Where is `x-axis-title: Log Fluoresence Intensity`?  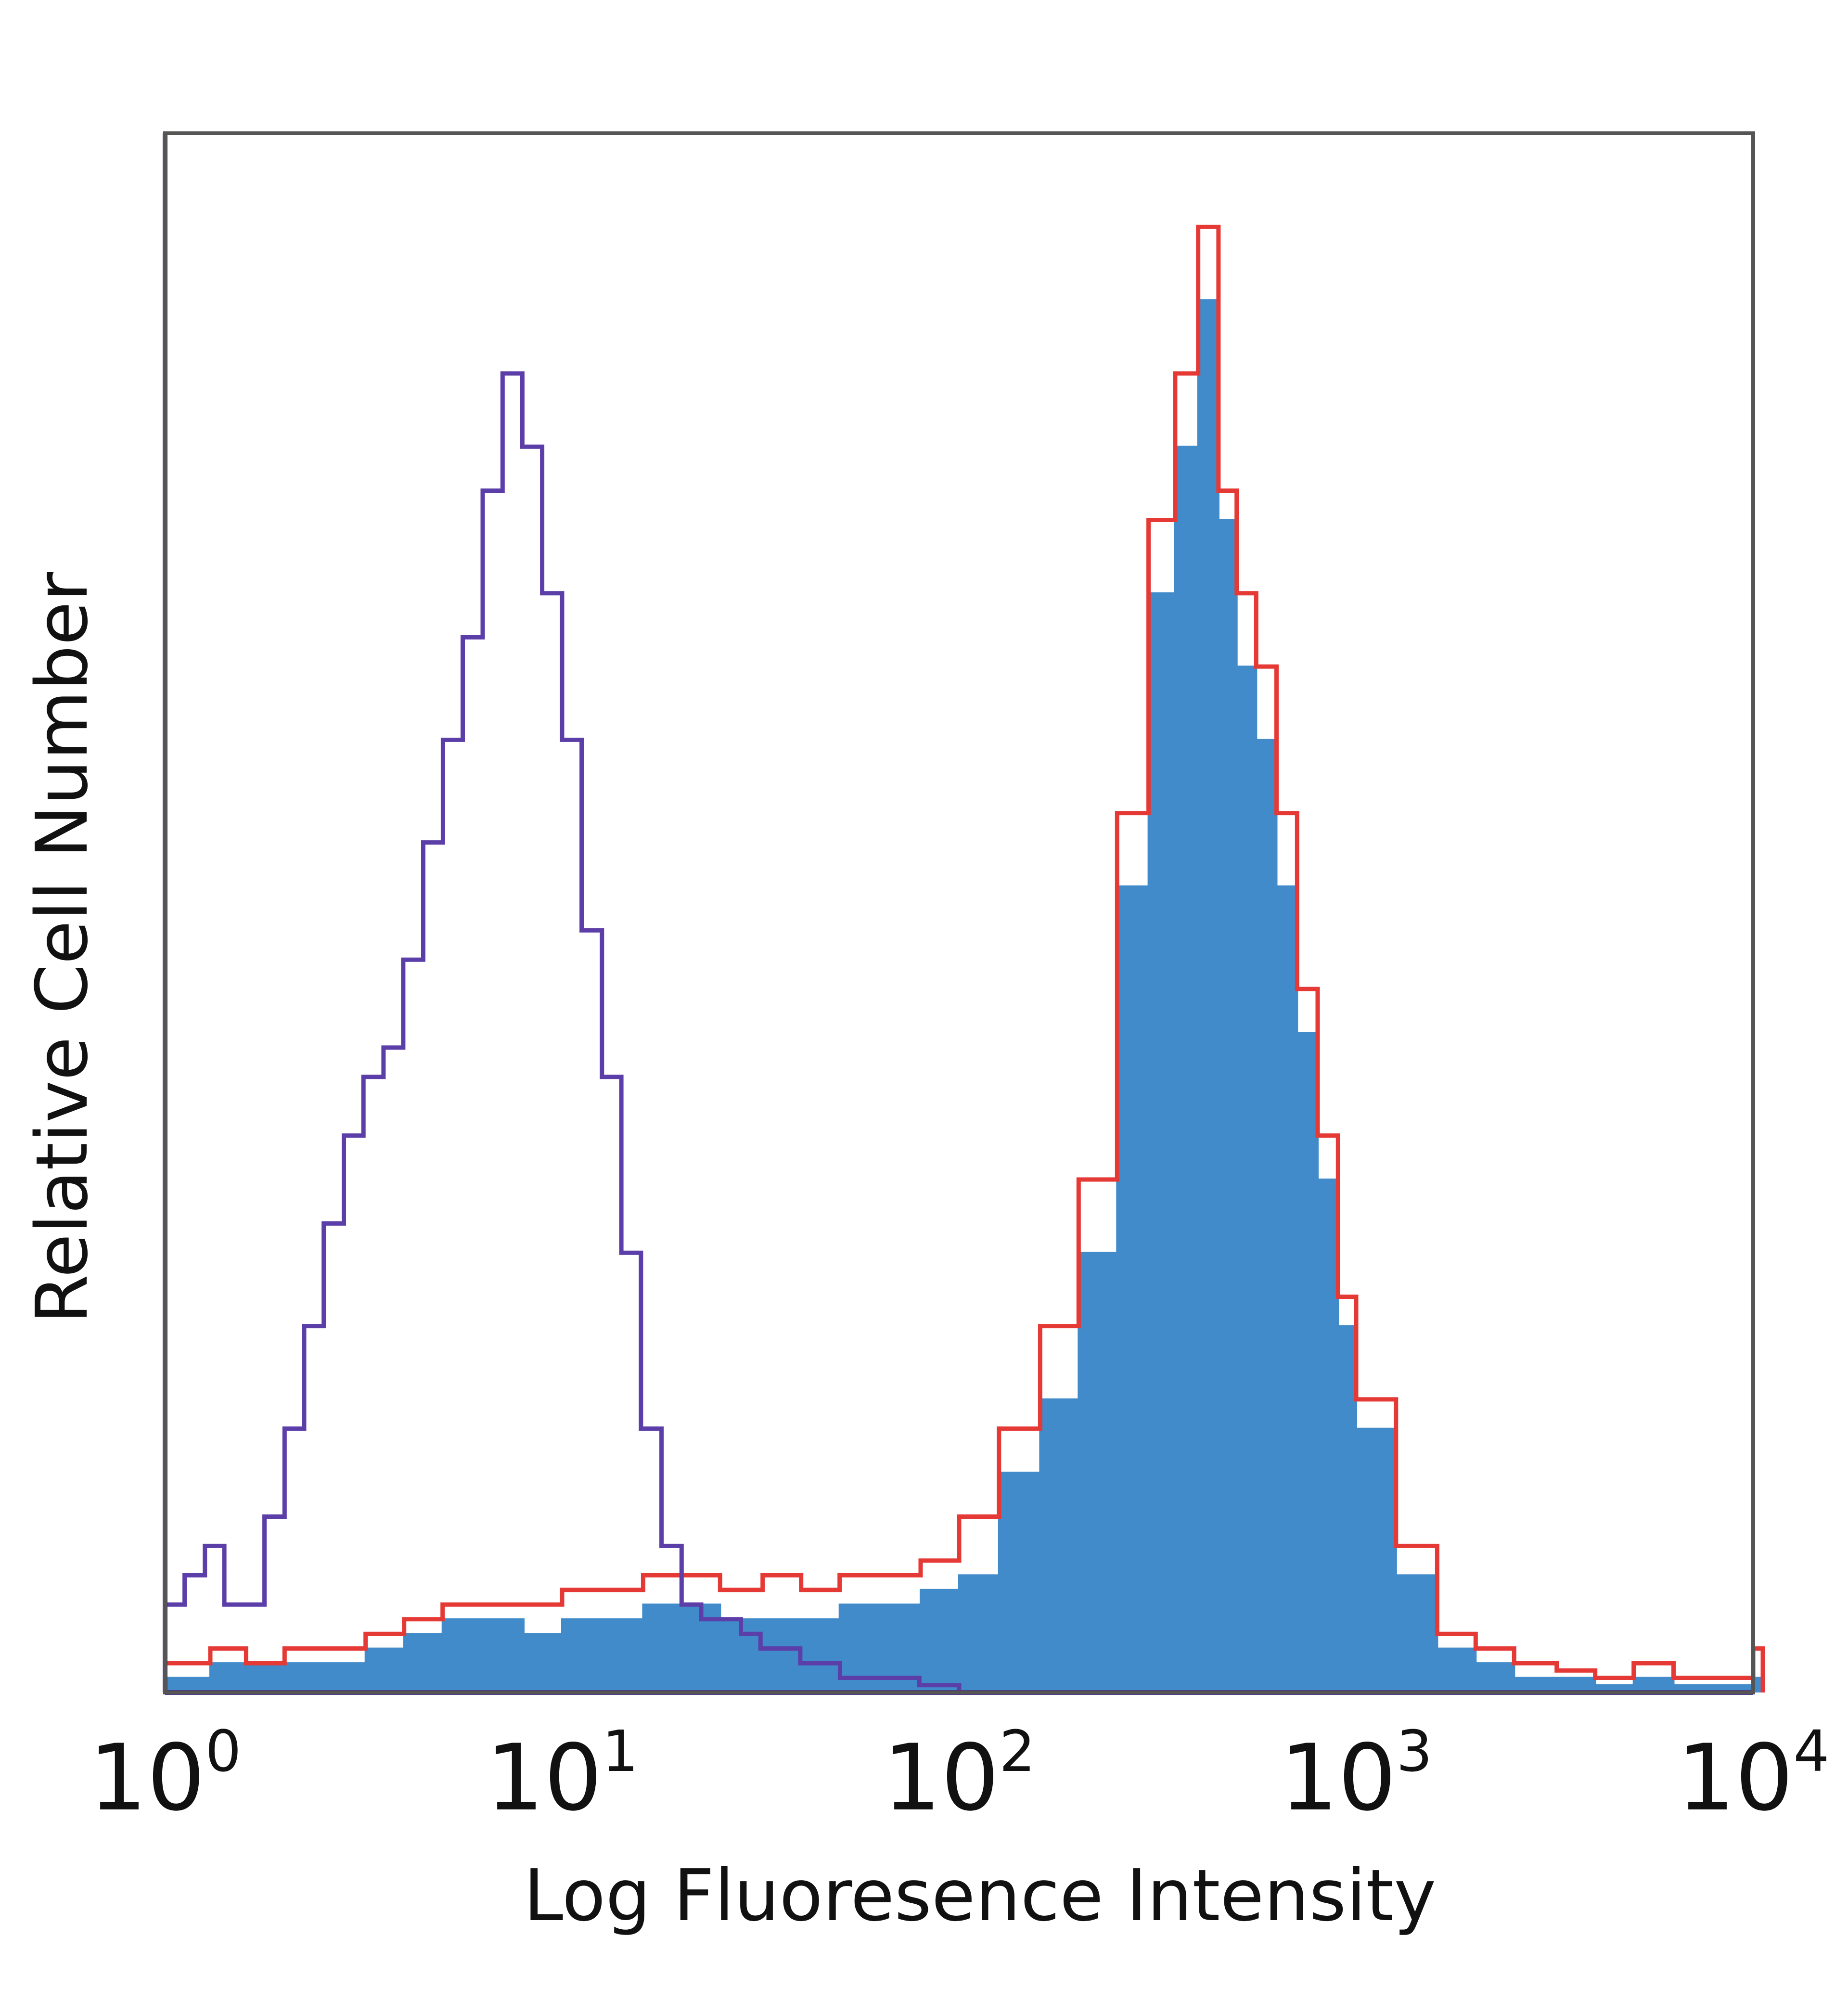 x-axis-title: Log Fluoresence Intensity is located at coordinates (980, 1895).